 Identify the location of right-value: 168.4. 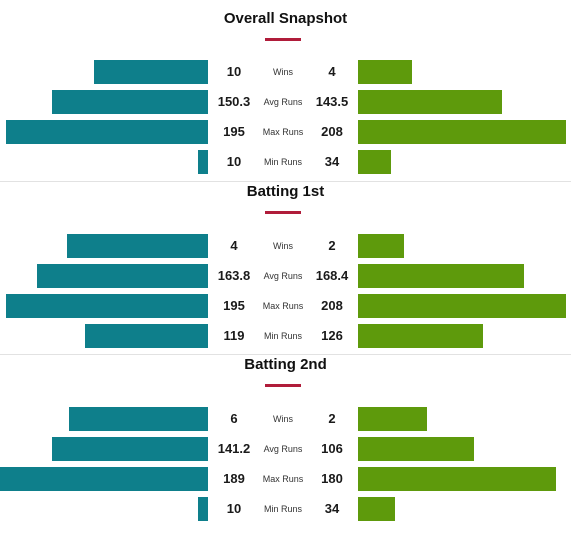
(332, 275).